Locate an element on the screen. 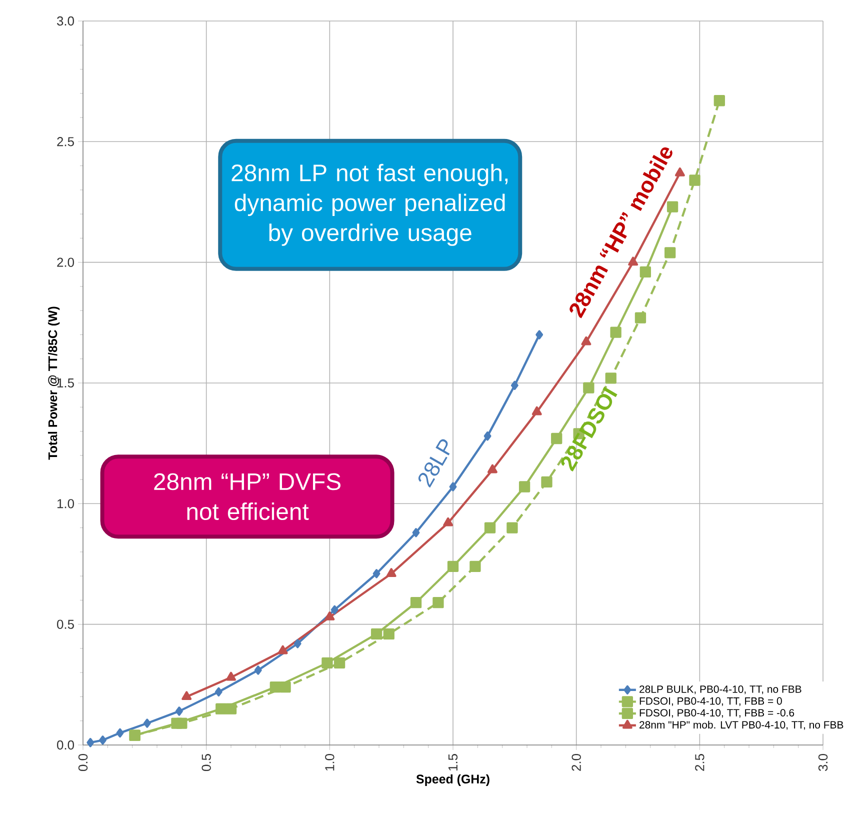 Image resolution: width=855 pixels, height=814 pixels. x-tick-label: 3.0 is located at coordinates (823, 762).